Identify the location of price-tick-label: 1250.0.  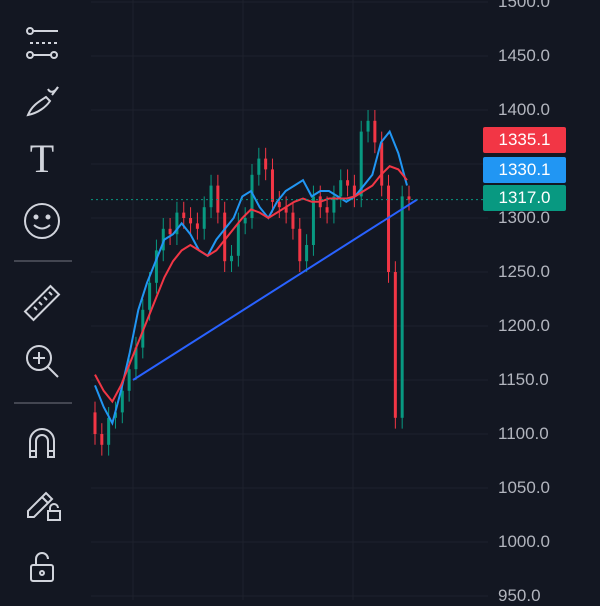
(524, 271).